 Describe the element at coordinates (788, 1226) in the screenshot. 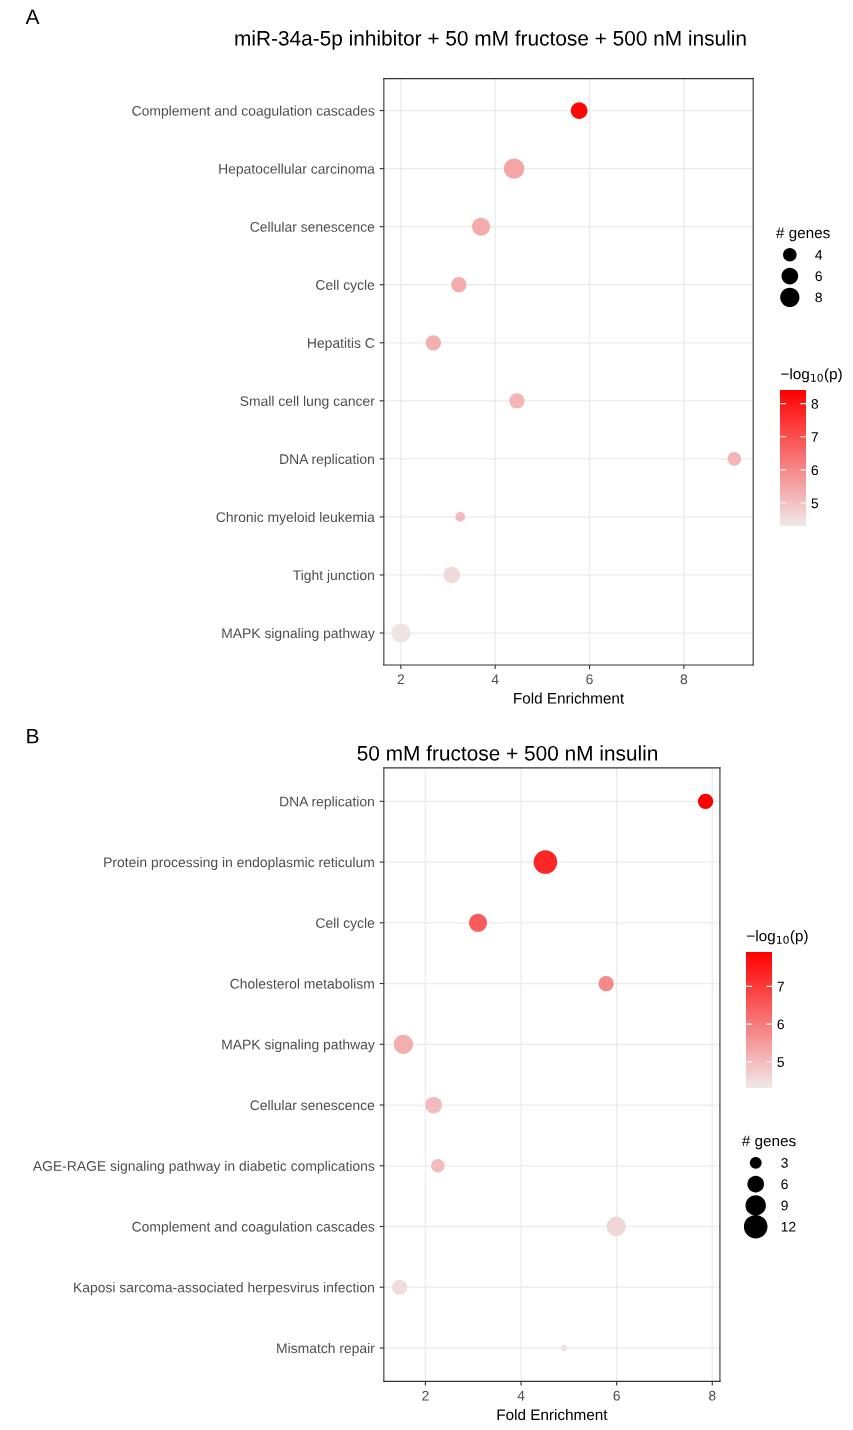

I see `legend-label: 12` at that location.